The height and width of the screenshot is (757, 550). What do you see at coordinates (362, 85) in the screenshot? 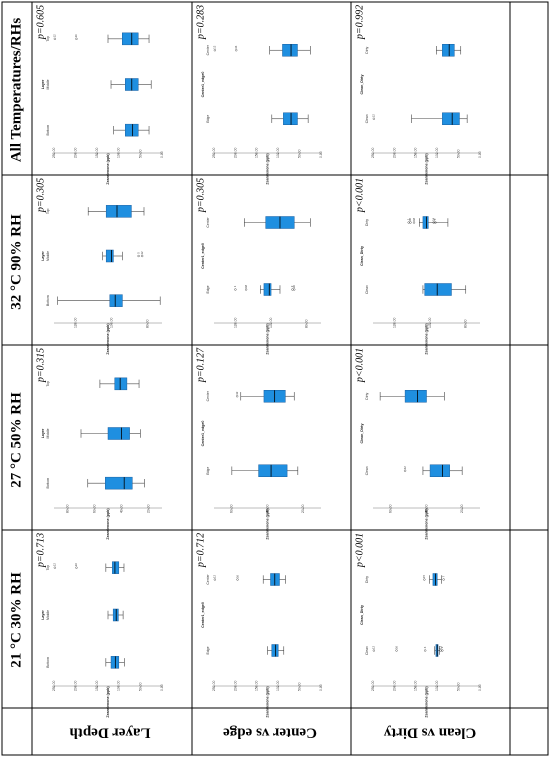
I see `x-axis-title: Clean_Dirty` at bounding box center [362, 85].